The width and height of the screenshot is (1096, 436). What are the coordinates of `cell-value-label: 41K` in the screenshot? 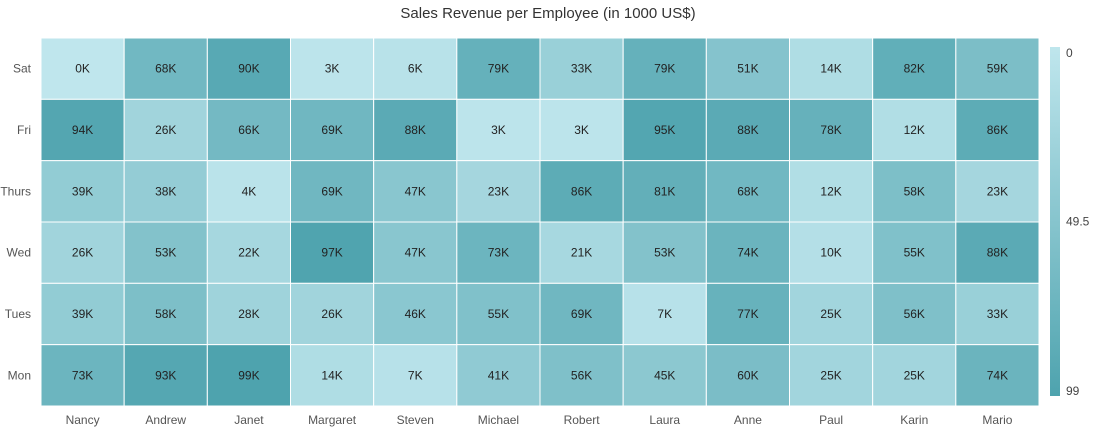 It's located at (498, 375).